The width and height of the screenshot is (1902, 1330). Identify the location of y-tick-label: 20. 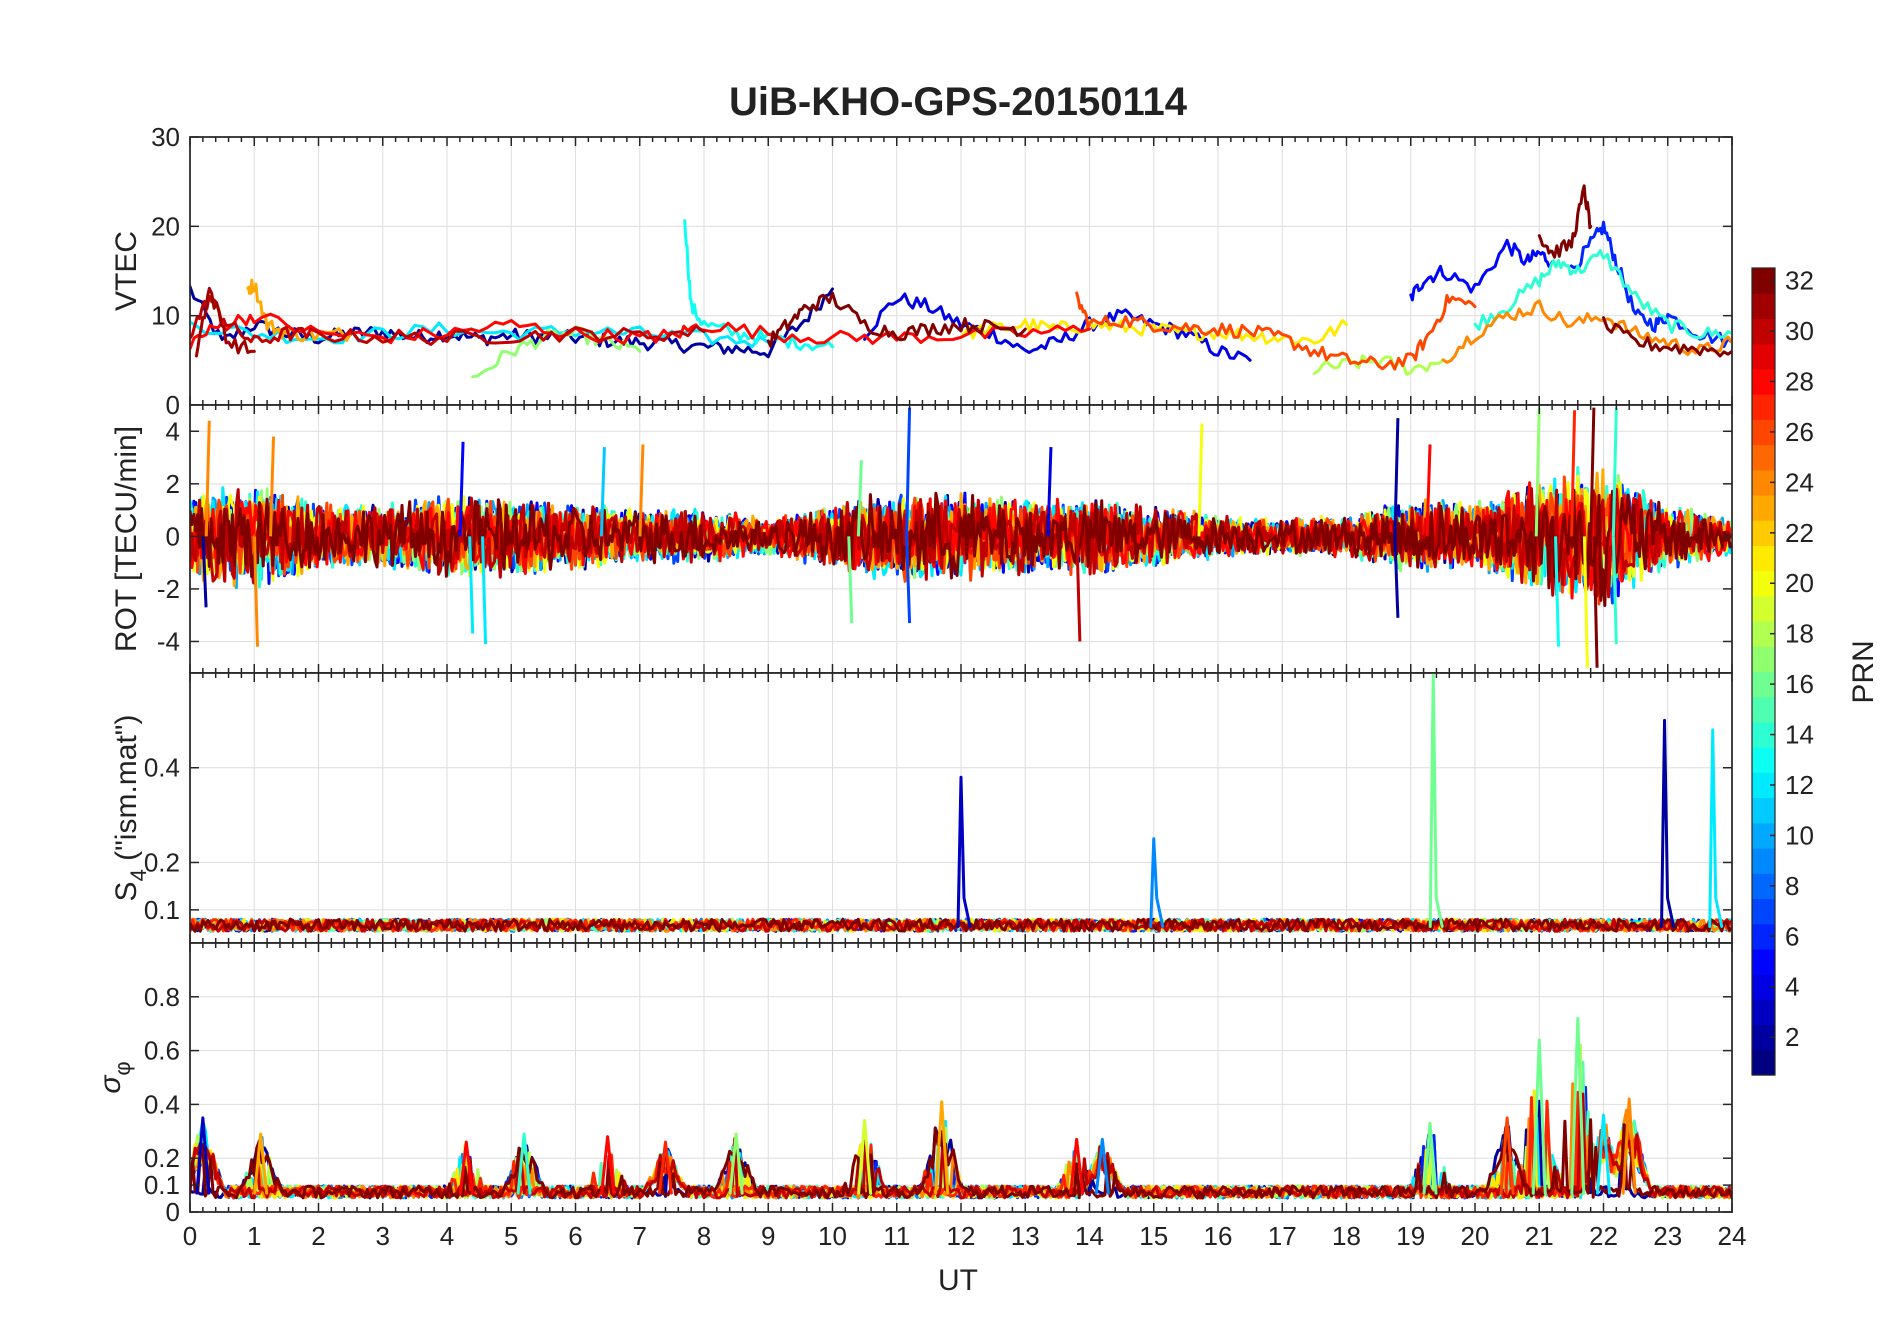
(165, 226).